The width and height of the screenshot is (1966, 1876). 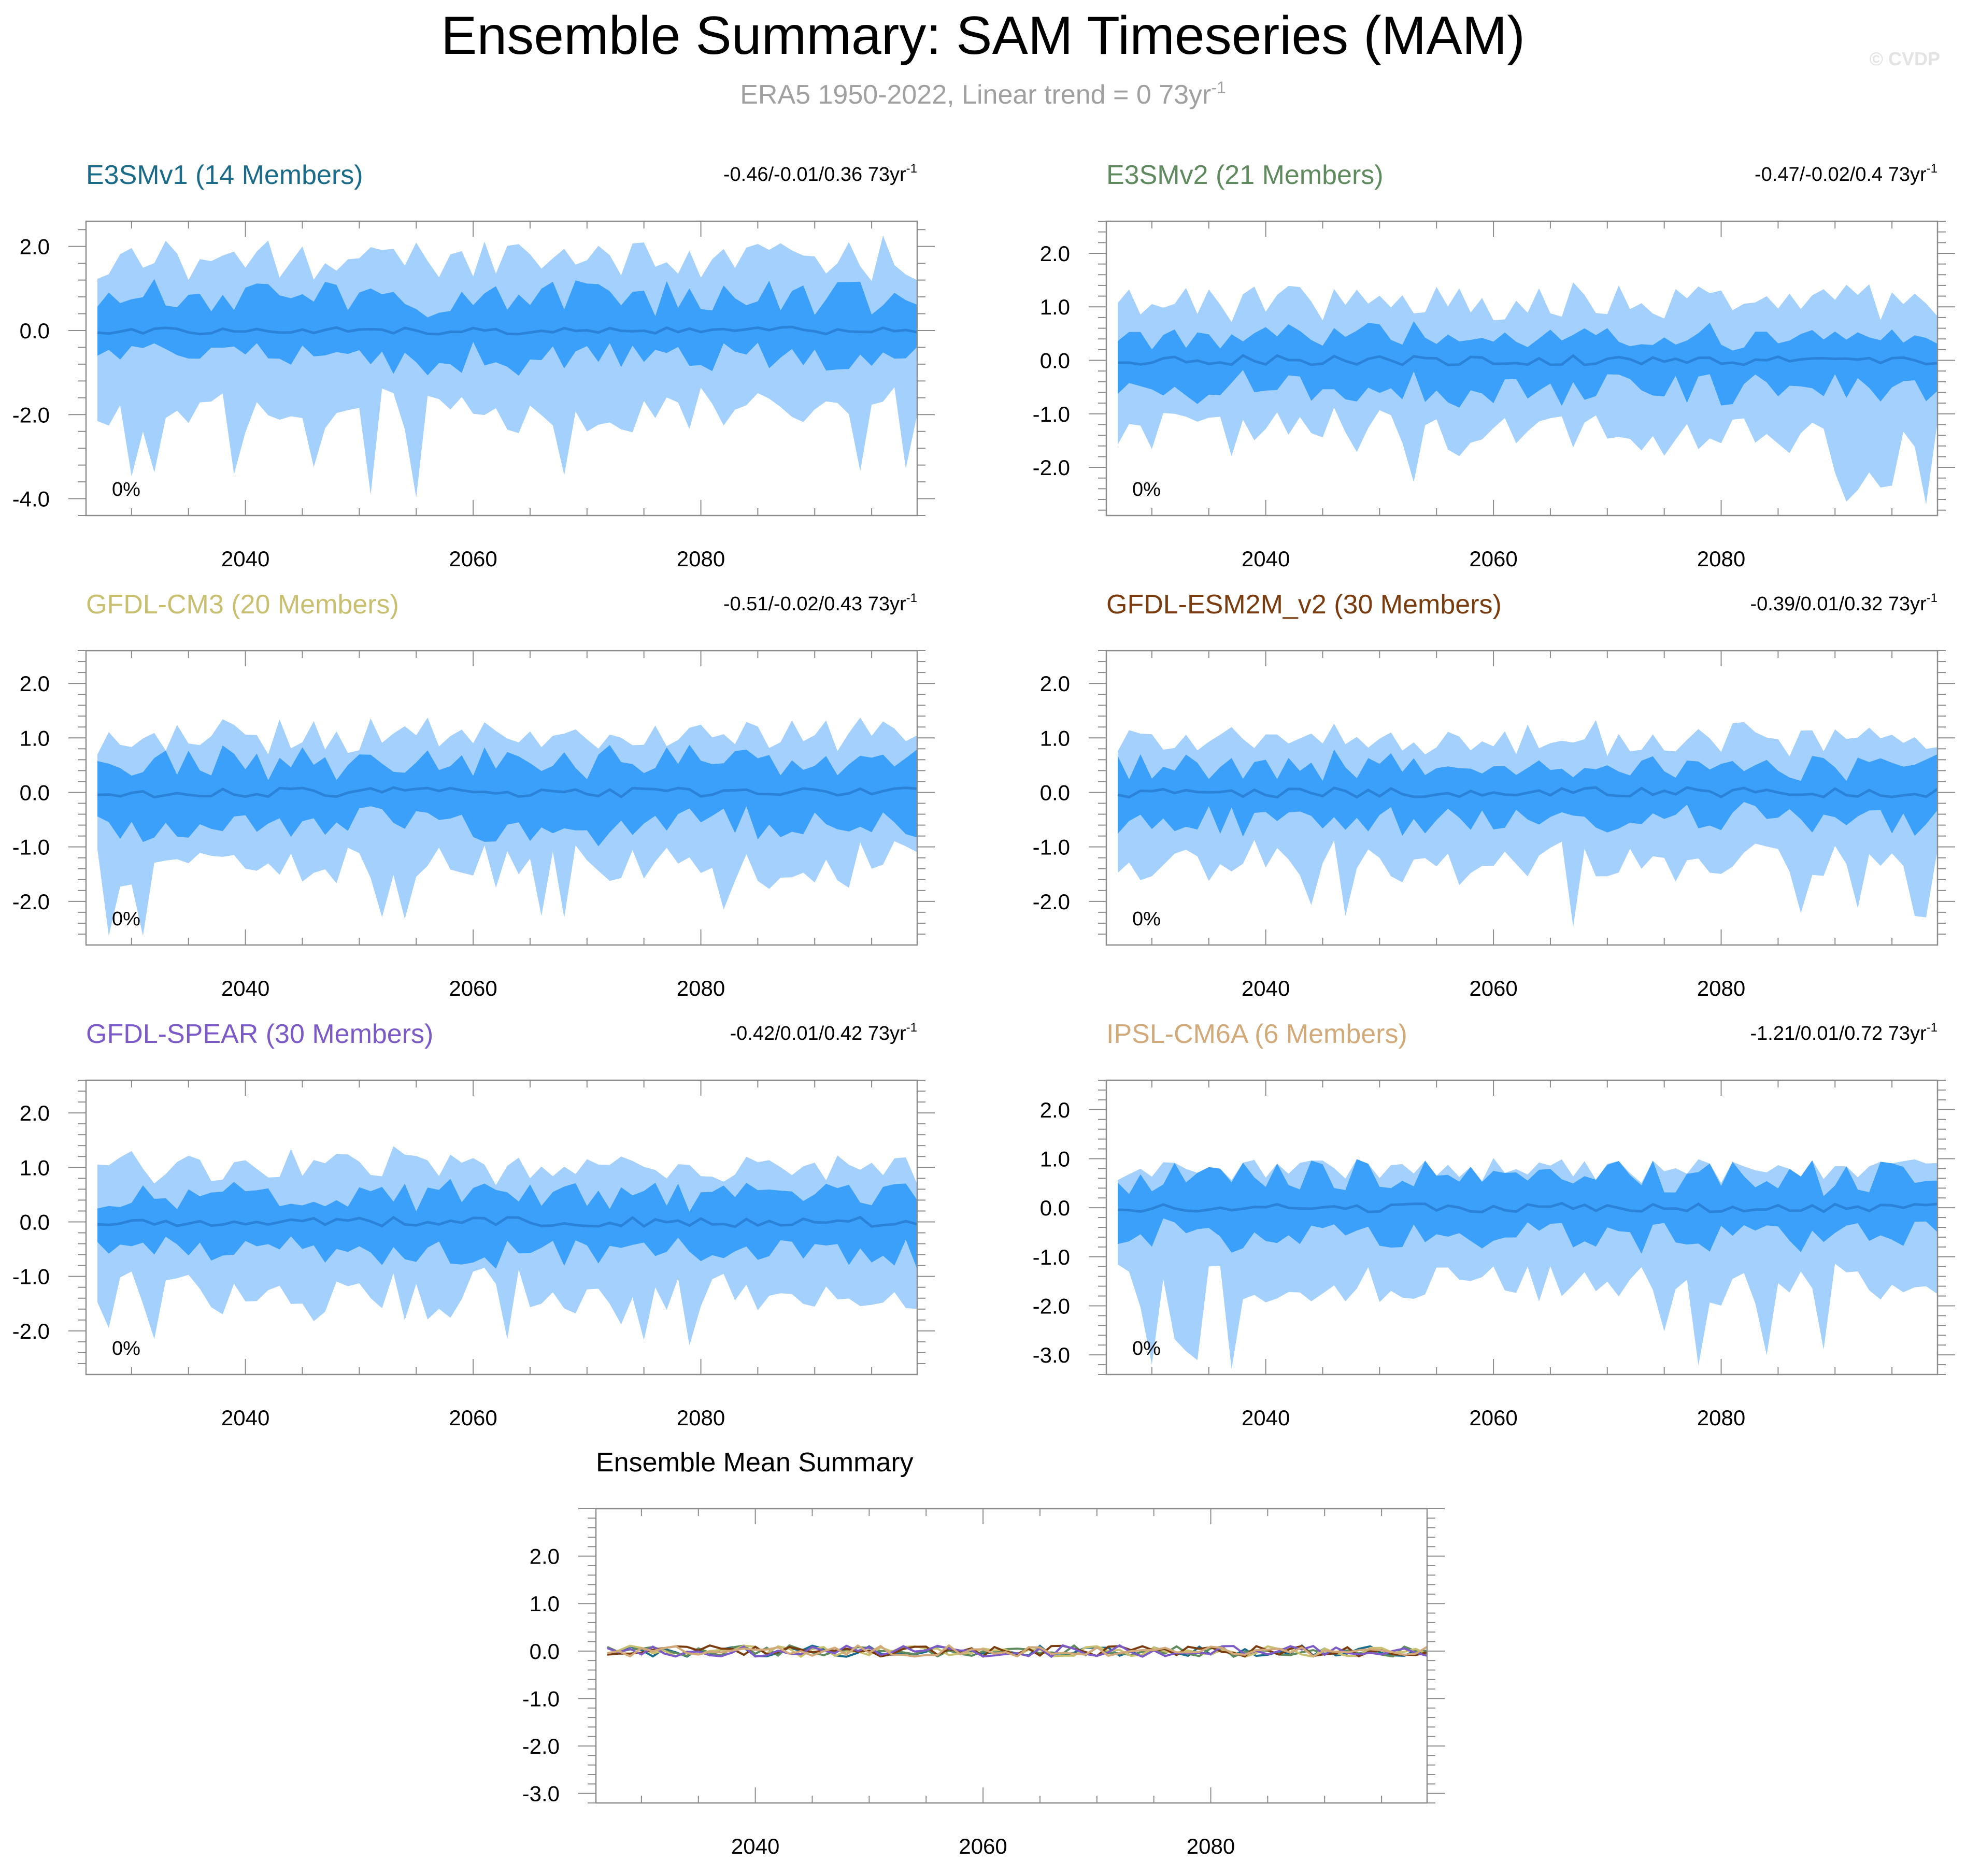 I want to click on panel-title: GFDL-SPEAR (30 Members), so click(x=259, y=1034).